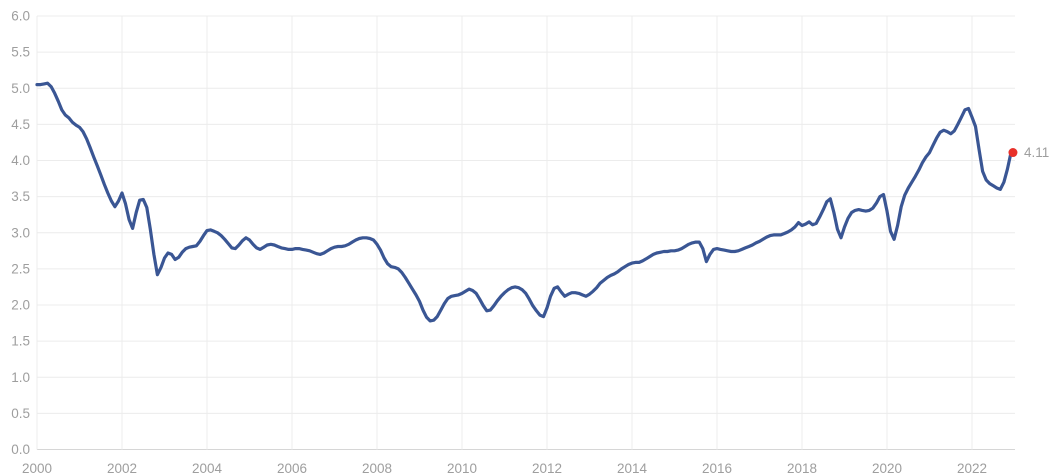  Describe the element at coordinates (887, 468) in the screenshot. I see `x-tick-label: 2020` at that location.